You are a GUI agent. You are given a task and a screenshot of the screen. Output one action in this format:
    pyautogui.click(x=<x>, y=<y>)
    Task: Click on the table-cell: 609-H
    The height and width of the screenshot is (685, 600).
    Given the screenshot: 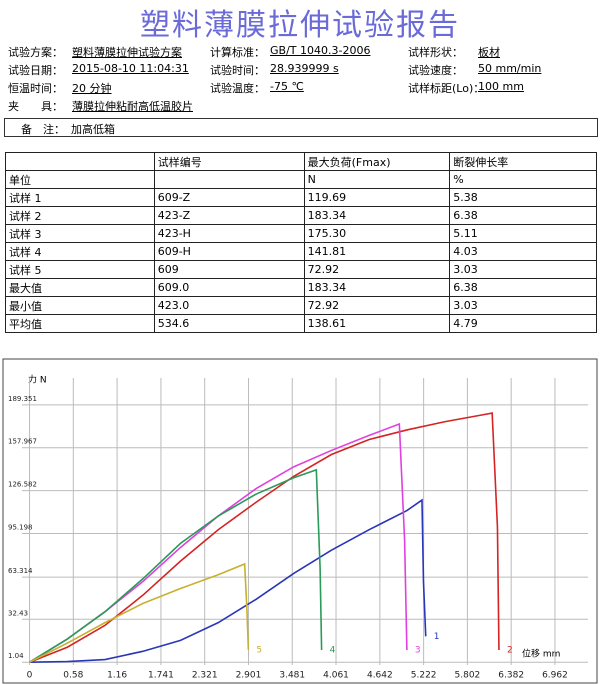 What is the action you would take?
    pyautogui.click(x=229, y=251)
    